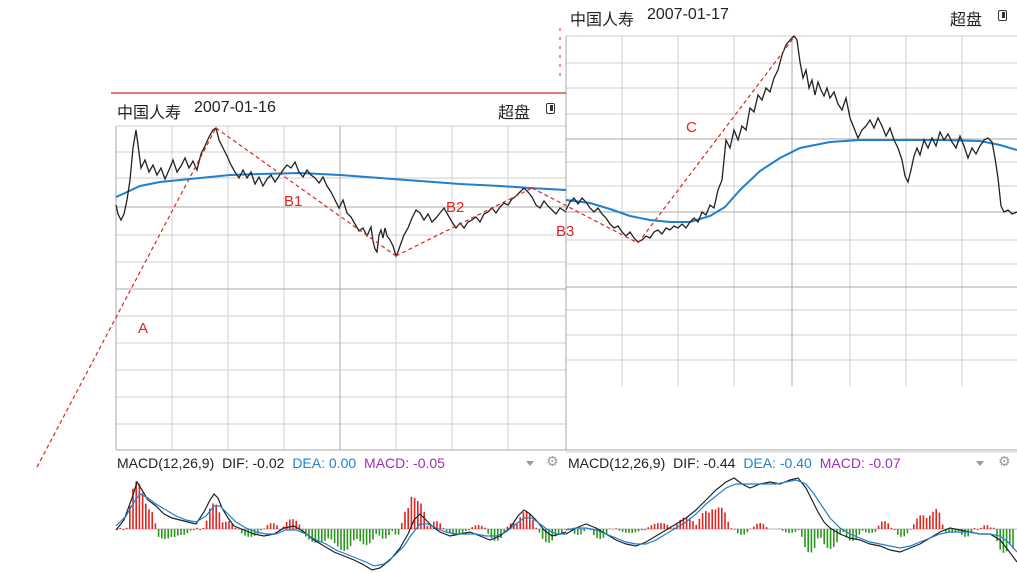 This screenshot has width=1017, height=573. What do you see at coordinates (884, 463) in the screenshot?
I see `macd-value: -0.07` at bounding box center [884, 463].